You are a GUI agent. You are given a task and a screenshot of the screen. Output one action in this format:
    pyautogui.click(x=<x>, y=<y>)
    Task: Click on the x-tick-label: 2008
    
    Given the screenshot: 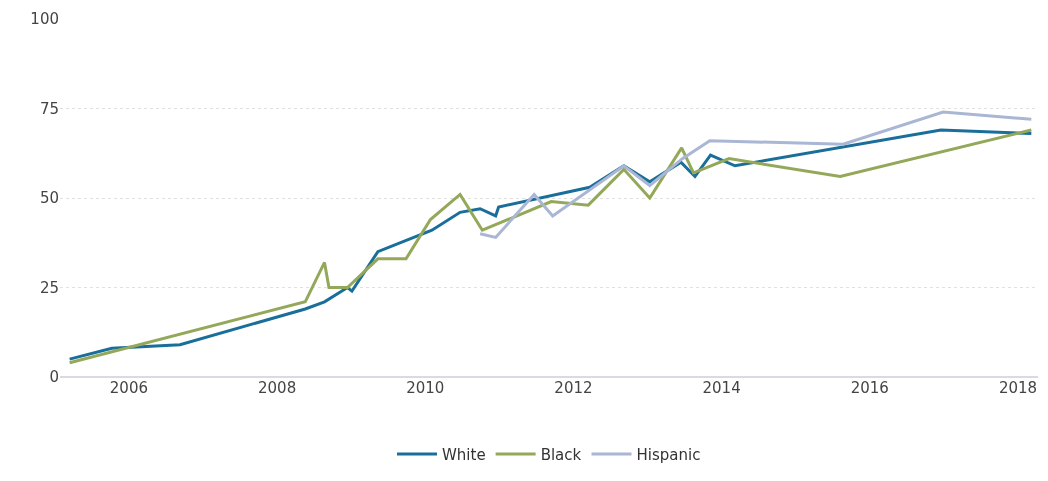 What is the action you would take?
    pyautogui.click(x=277, y=388)
    